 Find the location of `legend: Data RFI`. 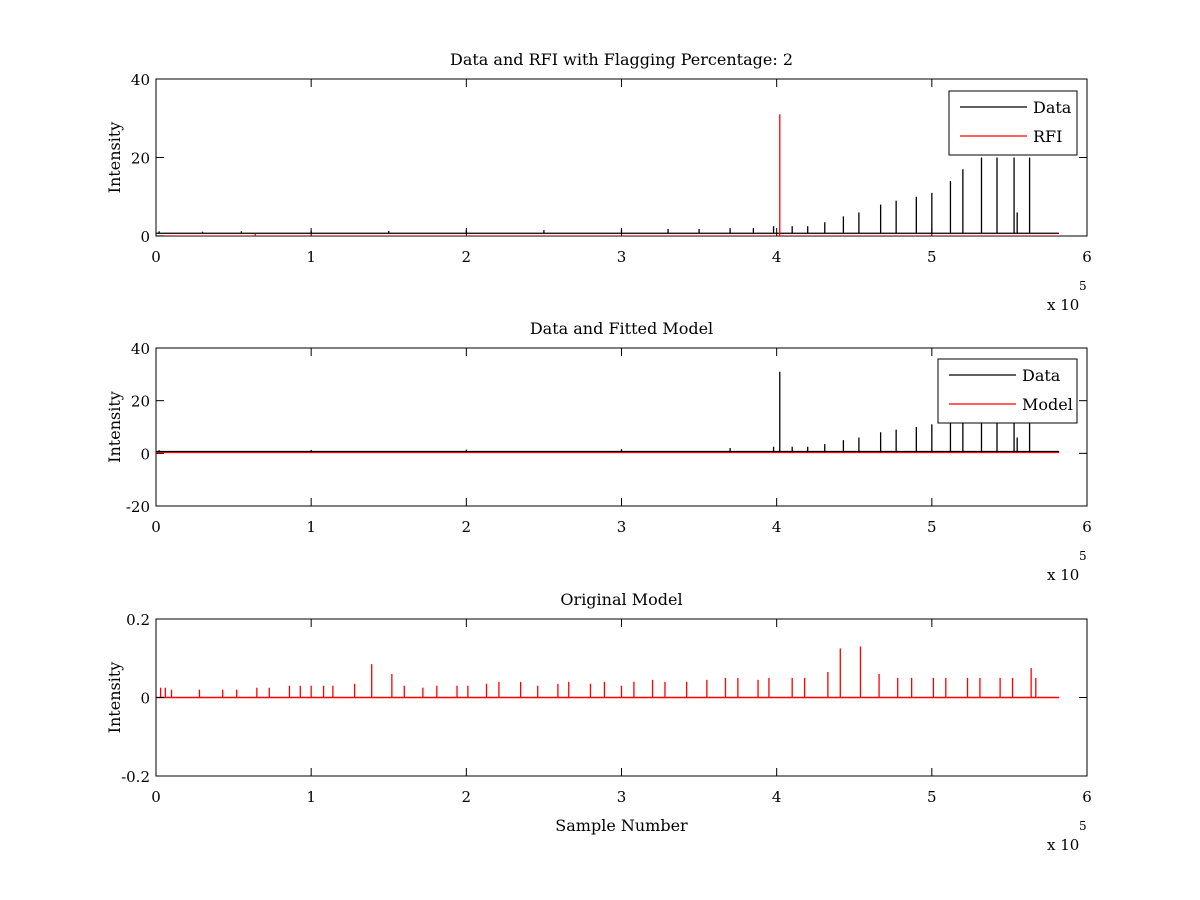

legend: Data RFI is located at coordinates (1013, 123).